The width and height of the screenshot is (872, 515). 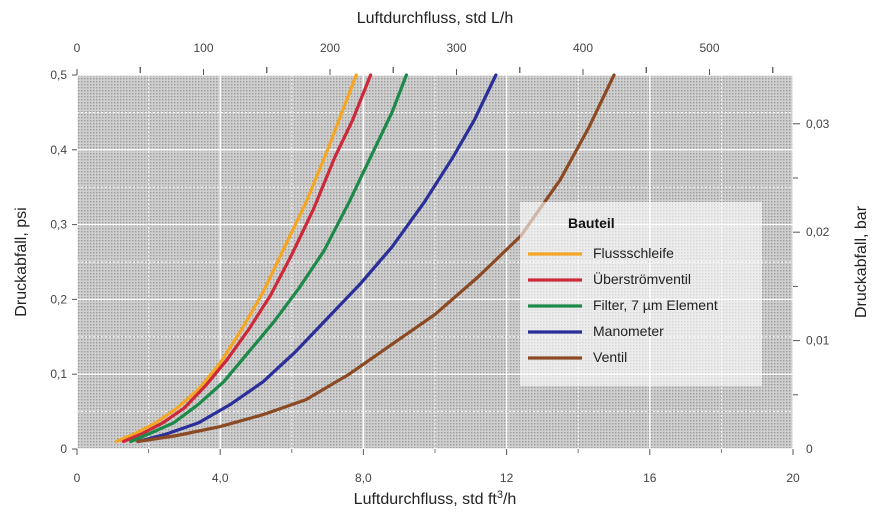 What do you see at coordinates (456, 48) in the screenshot?
I see `x-top-tick-label: 300` at bounding box center [456, 48].